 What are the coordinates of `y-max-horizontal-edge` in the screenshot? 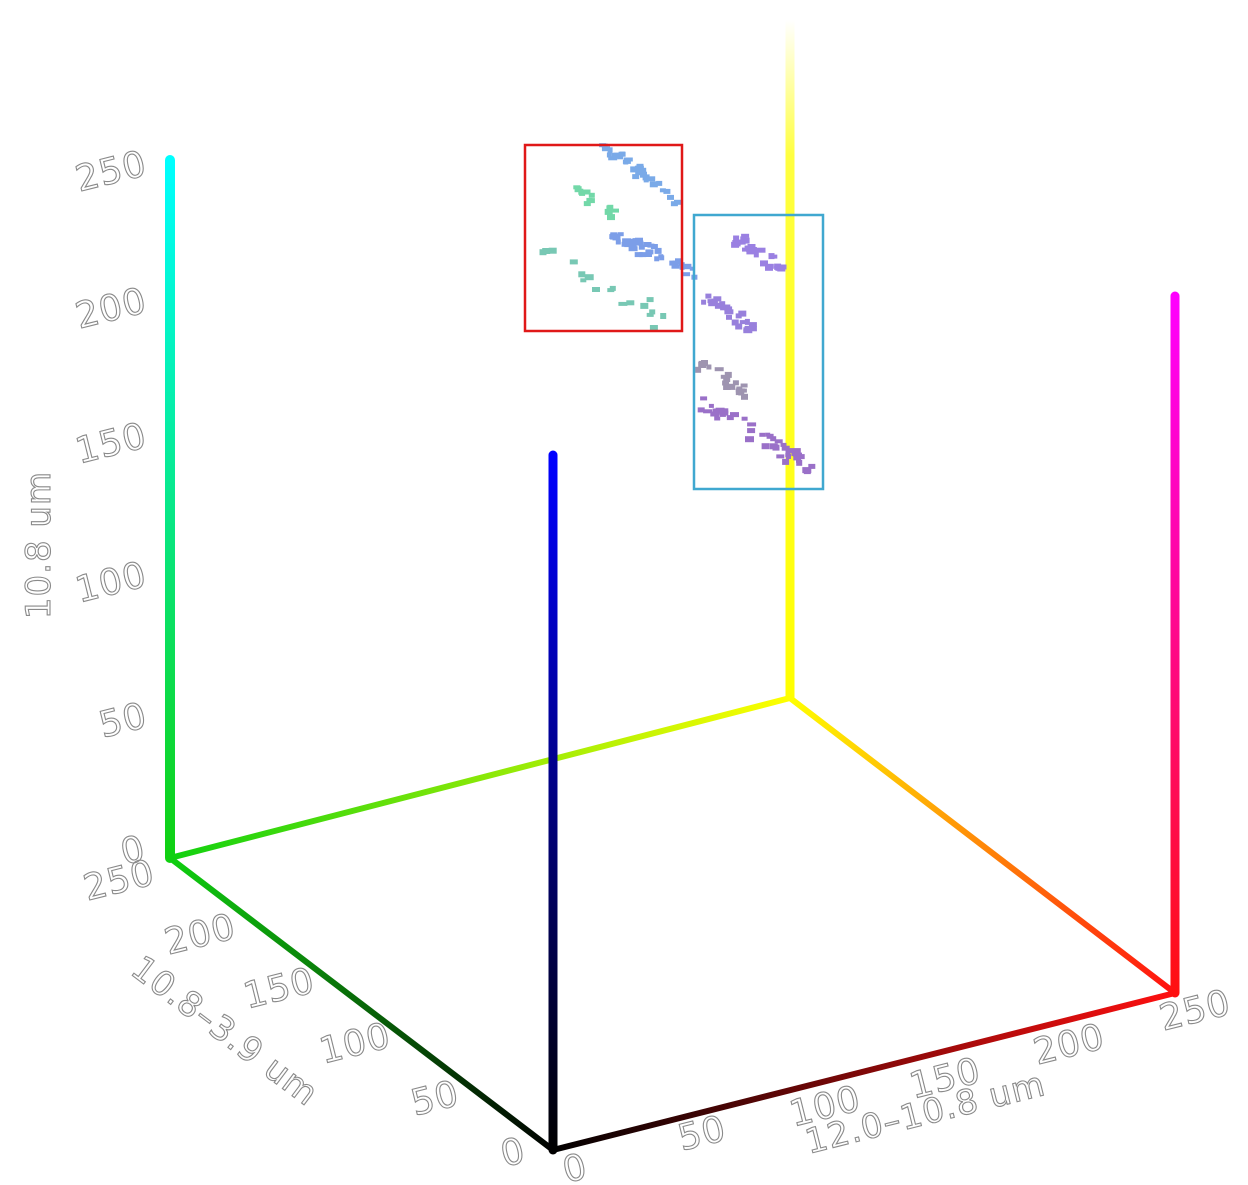 It's located at (480, 778).